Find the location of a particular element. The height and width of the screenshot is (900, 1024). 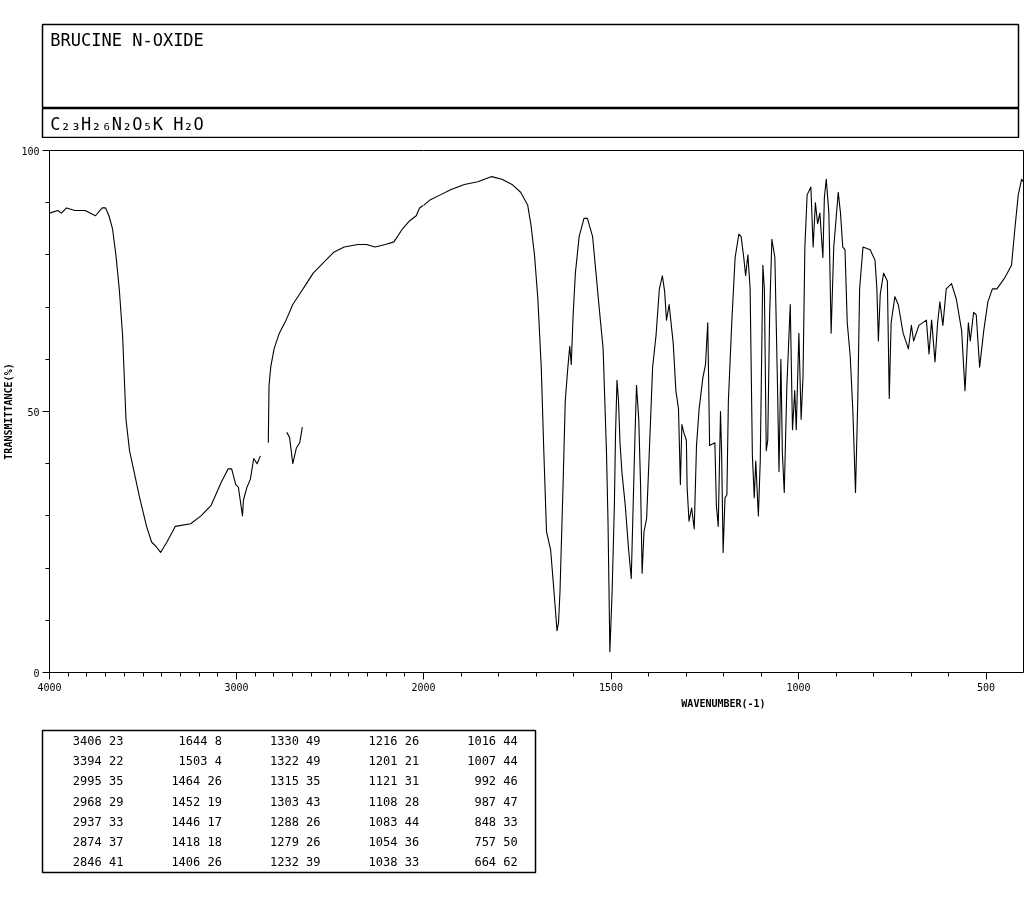

text: 1452 19 is located at coordinates (196, 801).